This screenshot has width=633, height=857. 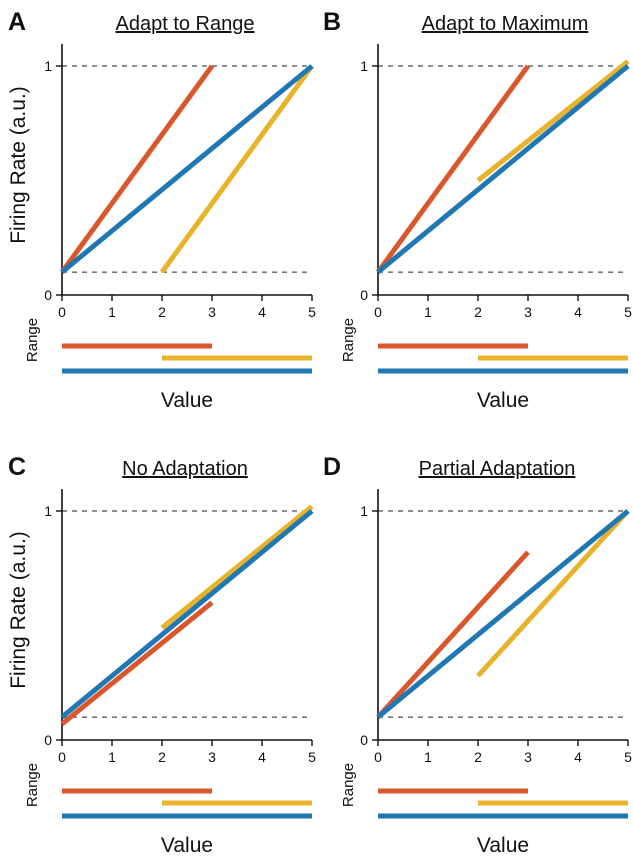 I want to click on panel-letter: C, so click(x=17, y=467).